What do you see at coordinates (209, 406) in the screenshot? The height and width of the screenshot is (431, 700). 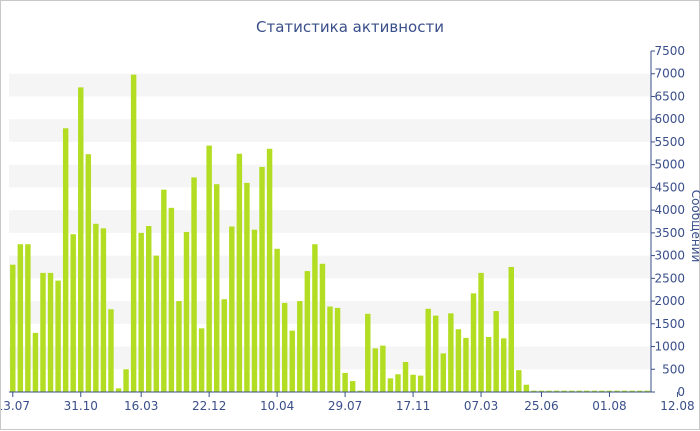 I see `x-tick-label: 22.12` at bounding box center [209, 406].